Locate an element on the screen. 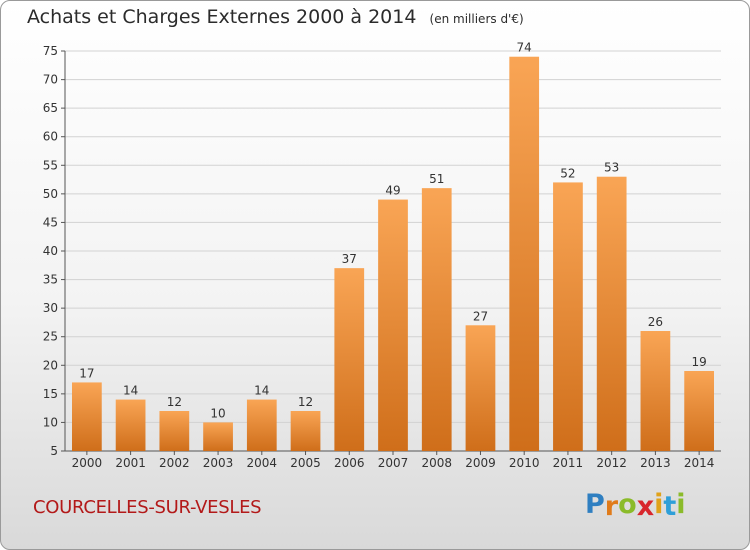 This screenshot has width=750, height=550. x-tick-label: 2003 is located at coordinates (218, 463).